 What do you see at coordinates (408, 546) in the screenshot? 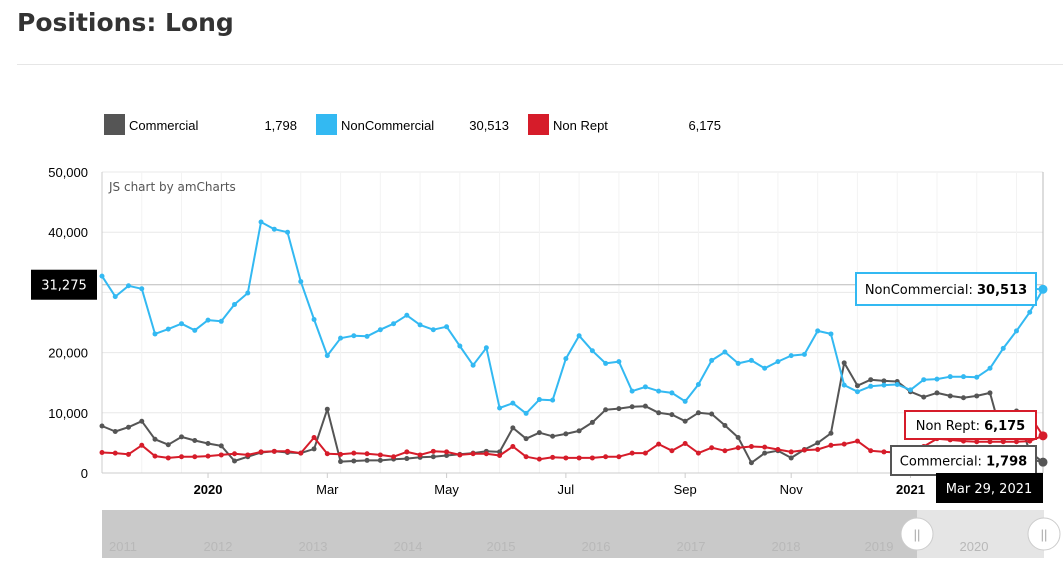
I see `scrollbar-year-label: 2014` at bounding box center [408, 546].